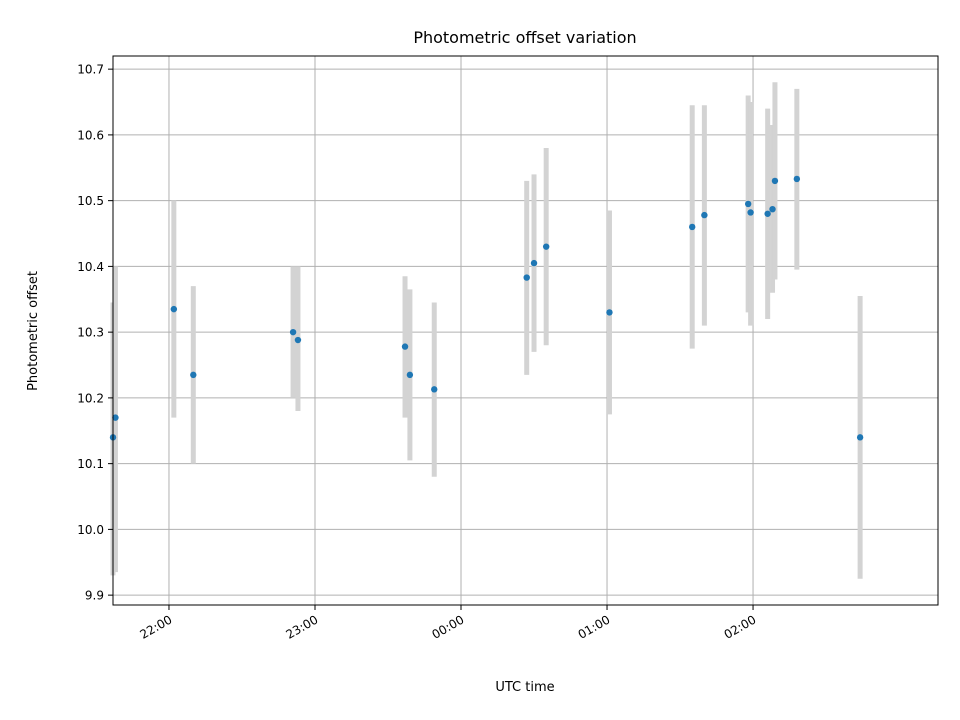 This screenshot has width=960, height=720. I want to click on y-tick-label: 10.0, so click(90, 530).